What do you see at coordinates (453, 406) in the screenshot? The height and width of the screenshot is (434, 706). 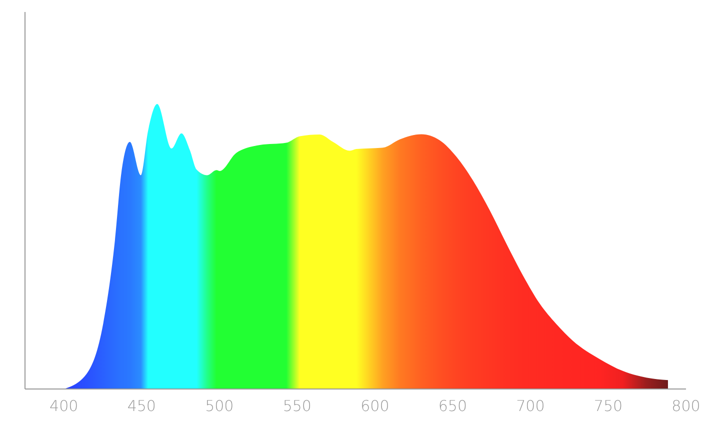 I see `x-tick-label: 650` at bounding box center [453, 406].